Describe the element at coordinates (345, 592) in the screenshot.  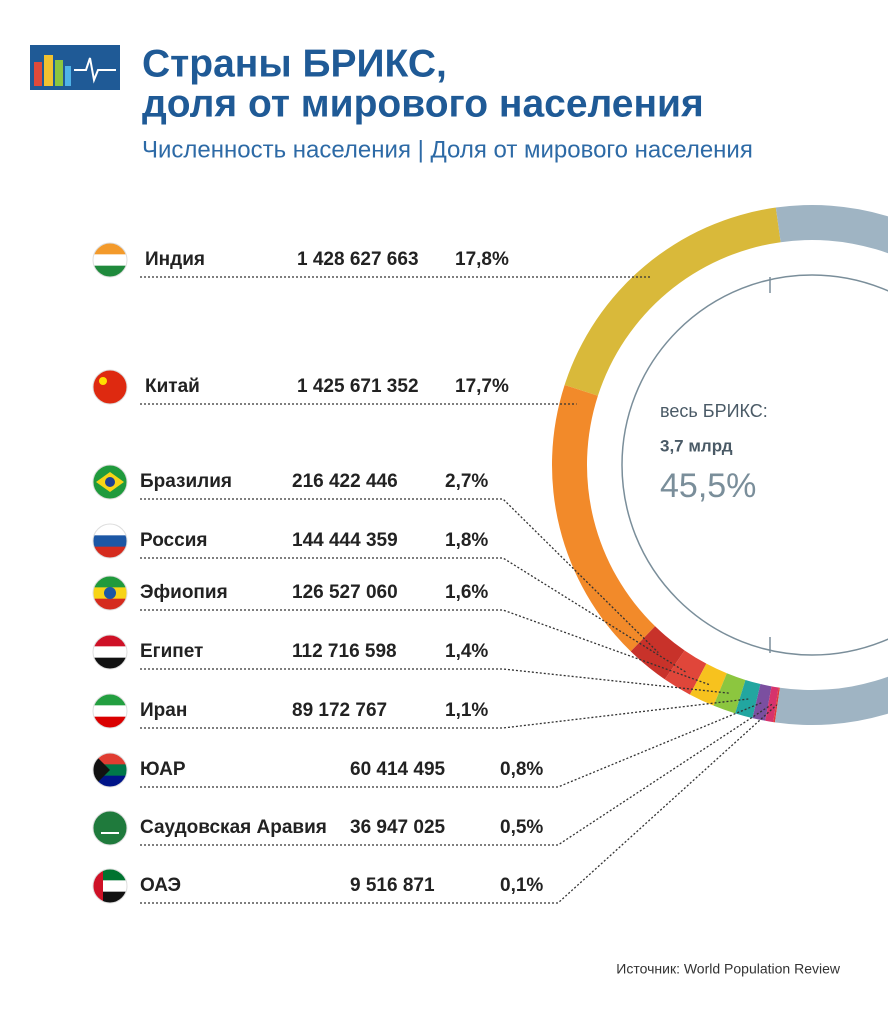
I see `population: 126 527 060` at that location.